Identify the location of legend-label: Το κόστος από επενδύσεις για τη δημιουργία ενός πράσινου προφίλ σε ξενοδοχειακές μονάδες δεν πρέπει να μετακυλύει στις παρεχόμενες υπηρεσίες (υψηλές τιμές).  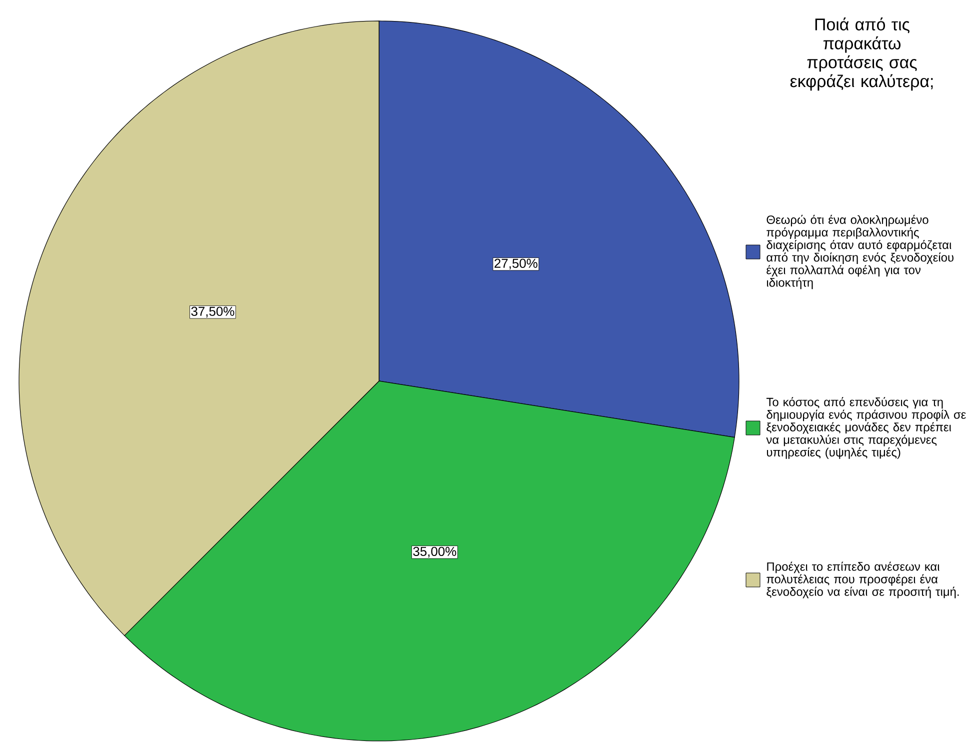
(866, 428).